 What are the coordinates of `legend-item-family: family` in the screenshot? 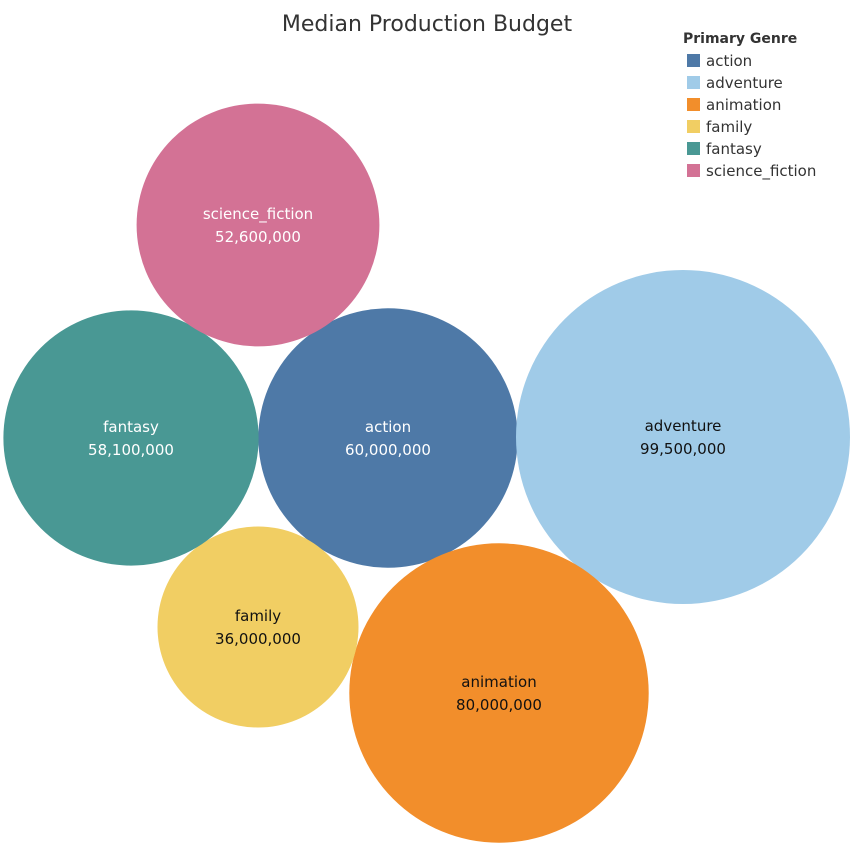 It's located at (719, 127).